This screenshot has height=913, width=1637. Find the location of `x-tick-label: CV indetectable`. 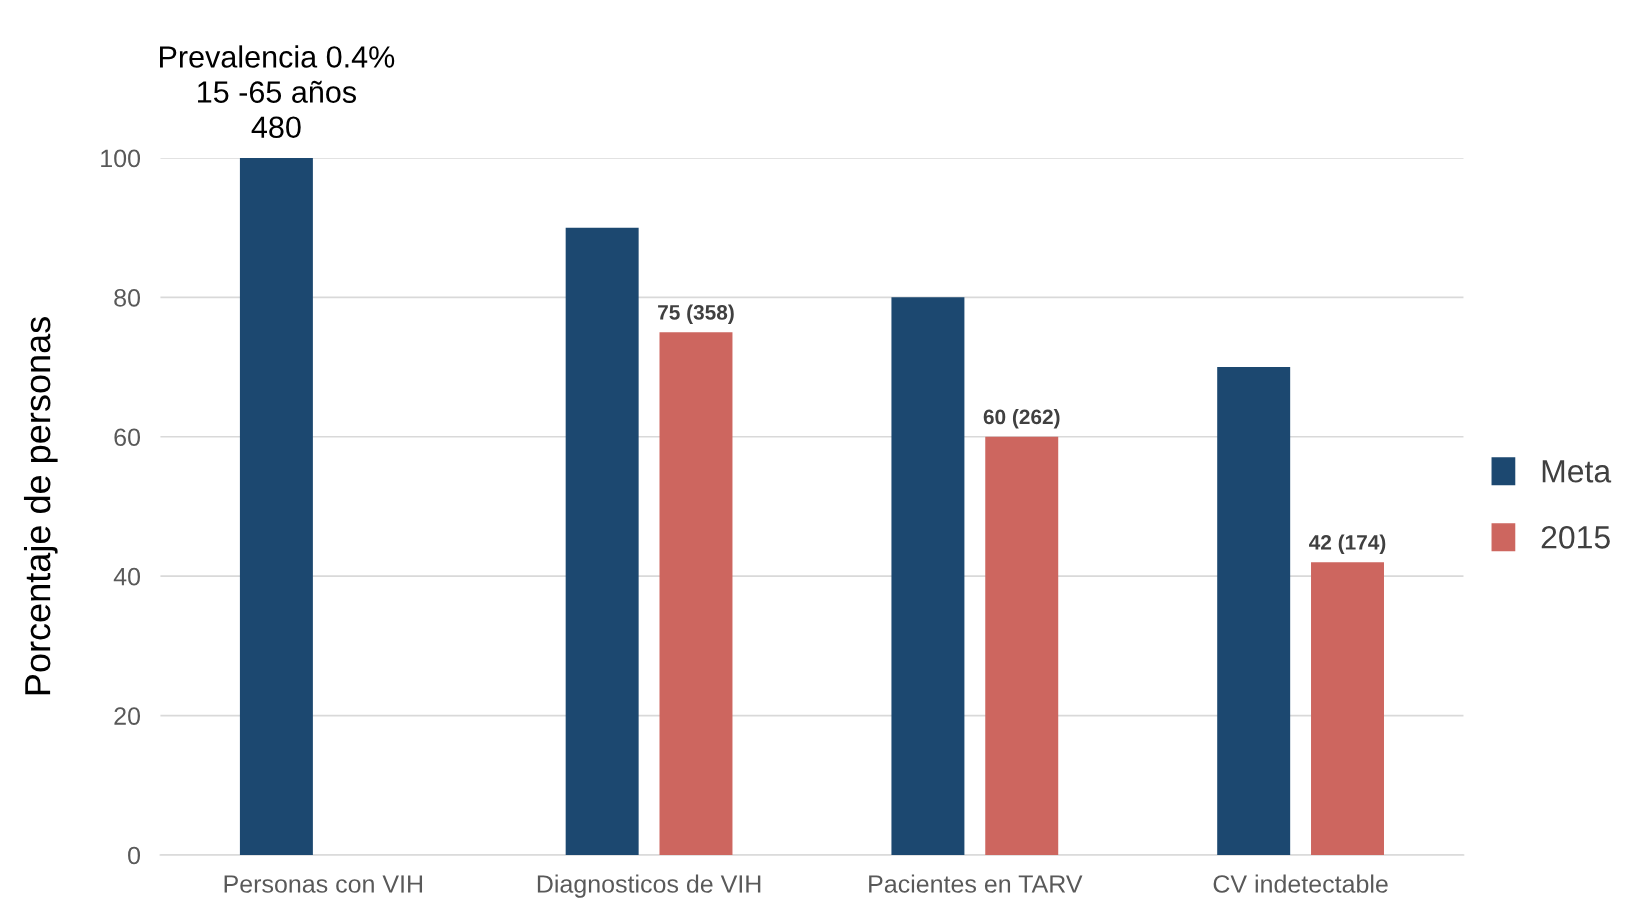

x-tick-label: CV indetectable is located at coordinates (1300, 883).